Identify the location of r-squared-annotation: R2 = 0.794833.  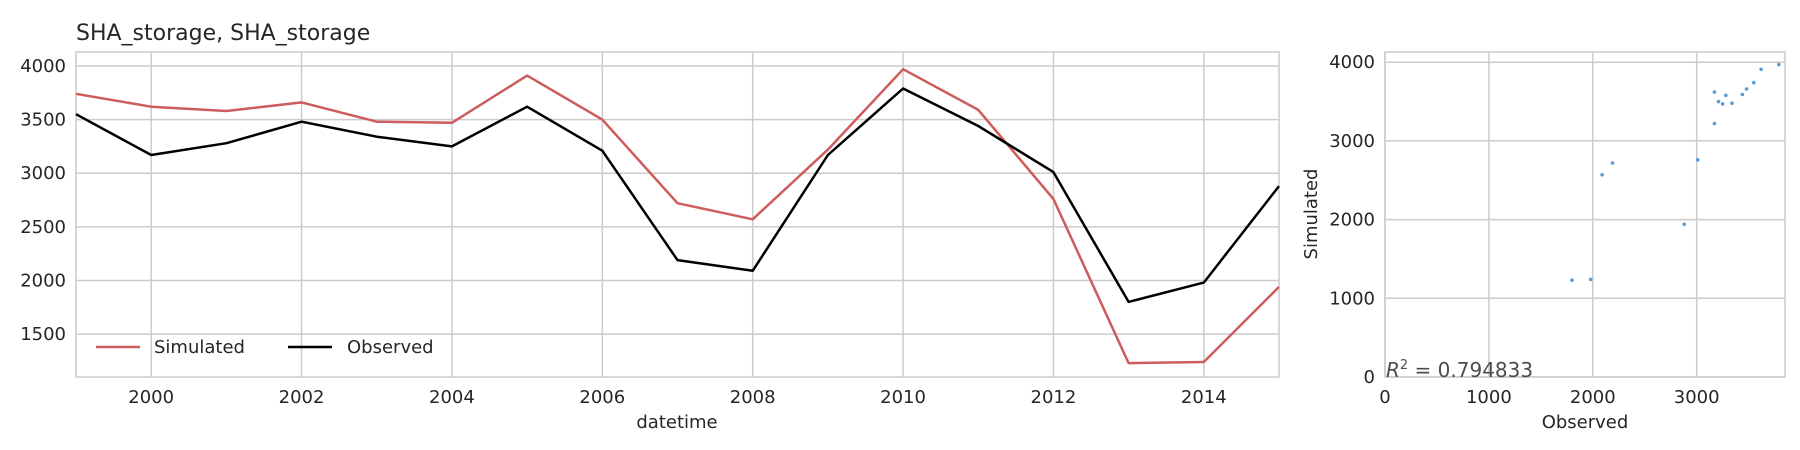
(1459, 370).